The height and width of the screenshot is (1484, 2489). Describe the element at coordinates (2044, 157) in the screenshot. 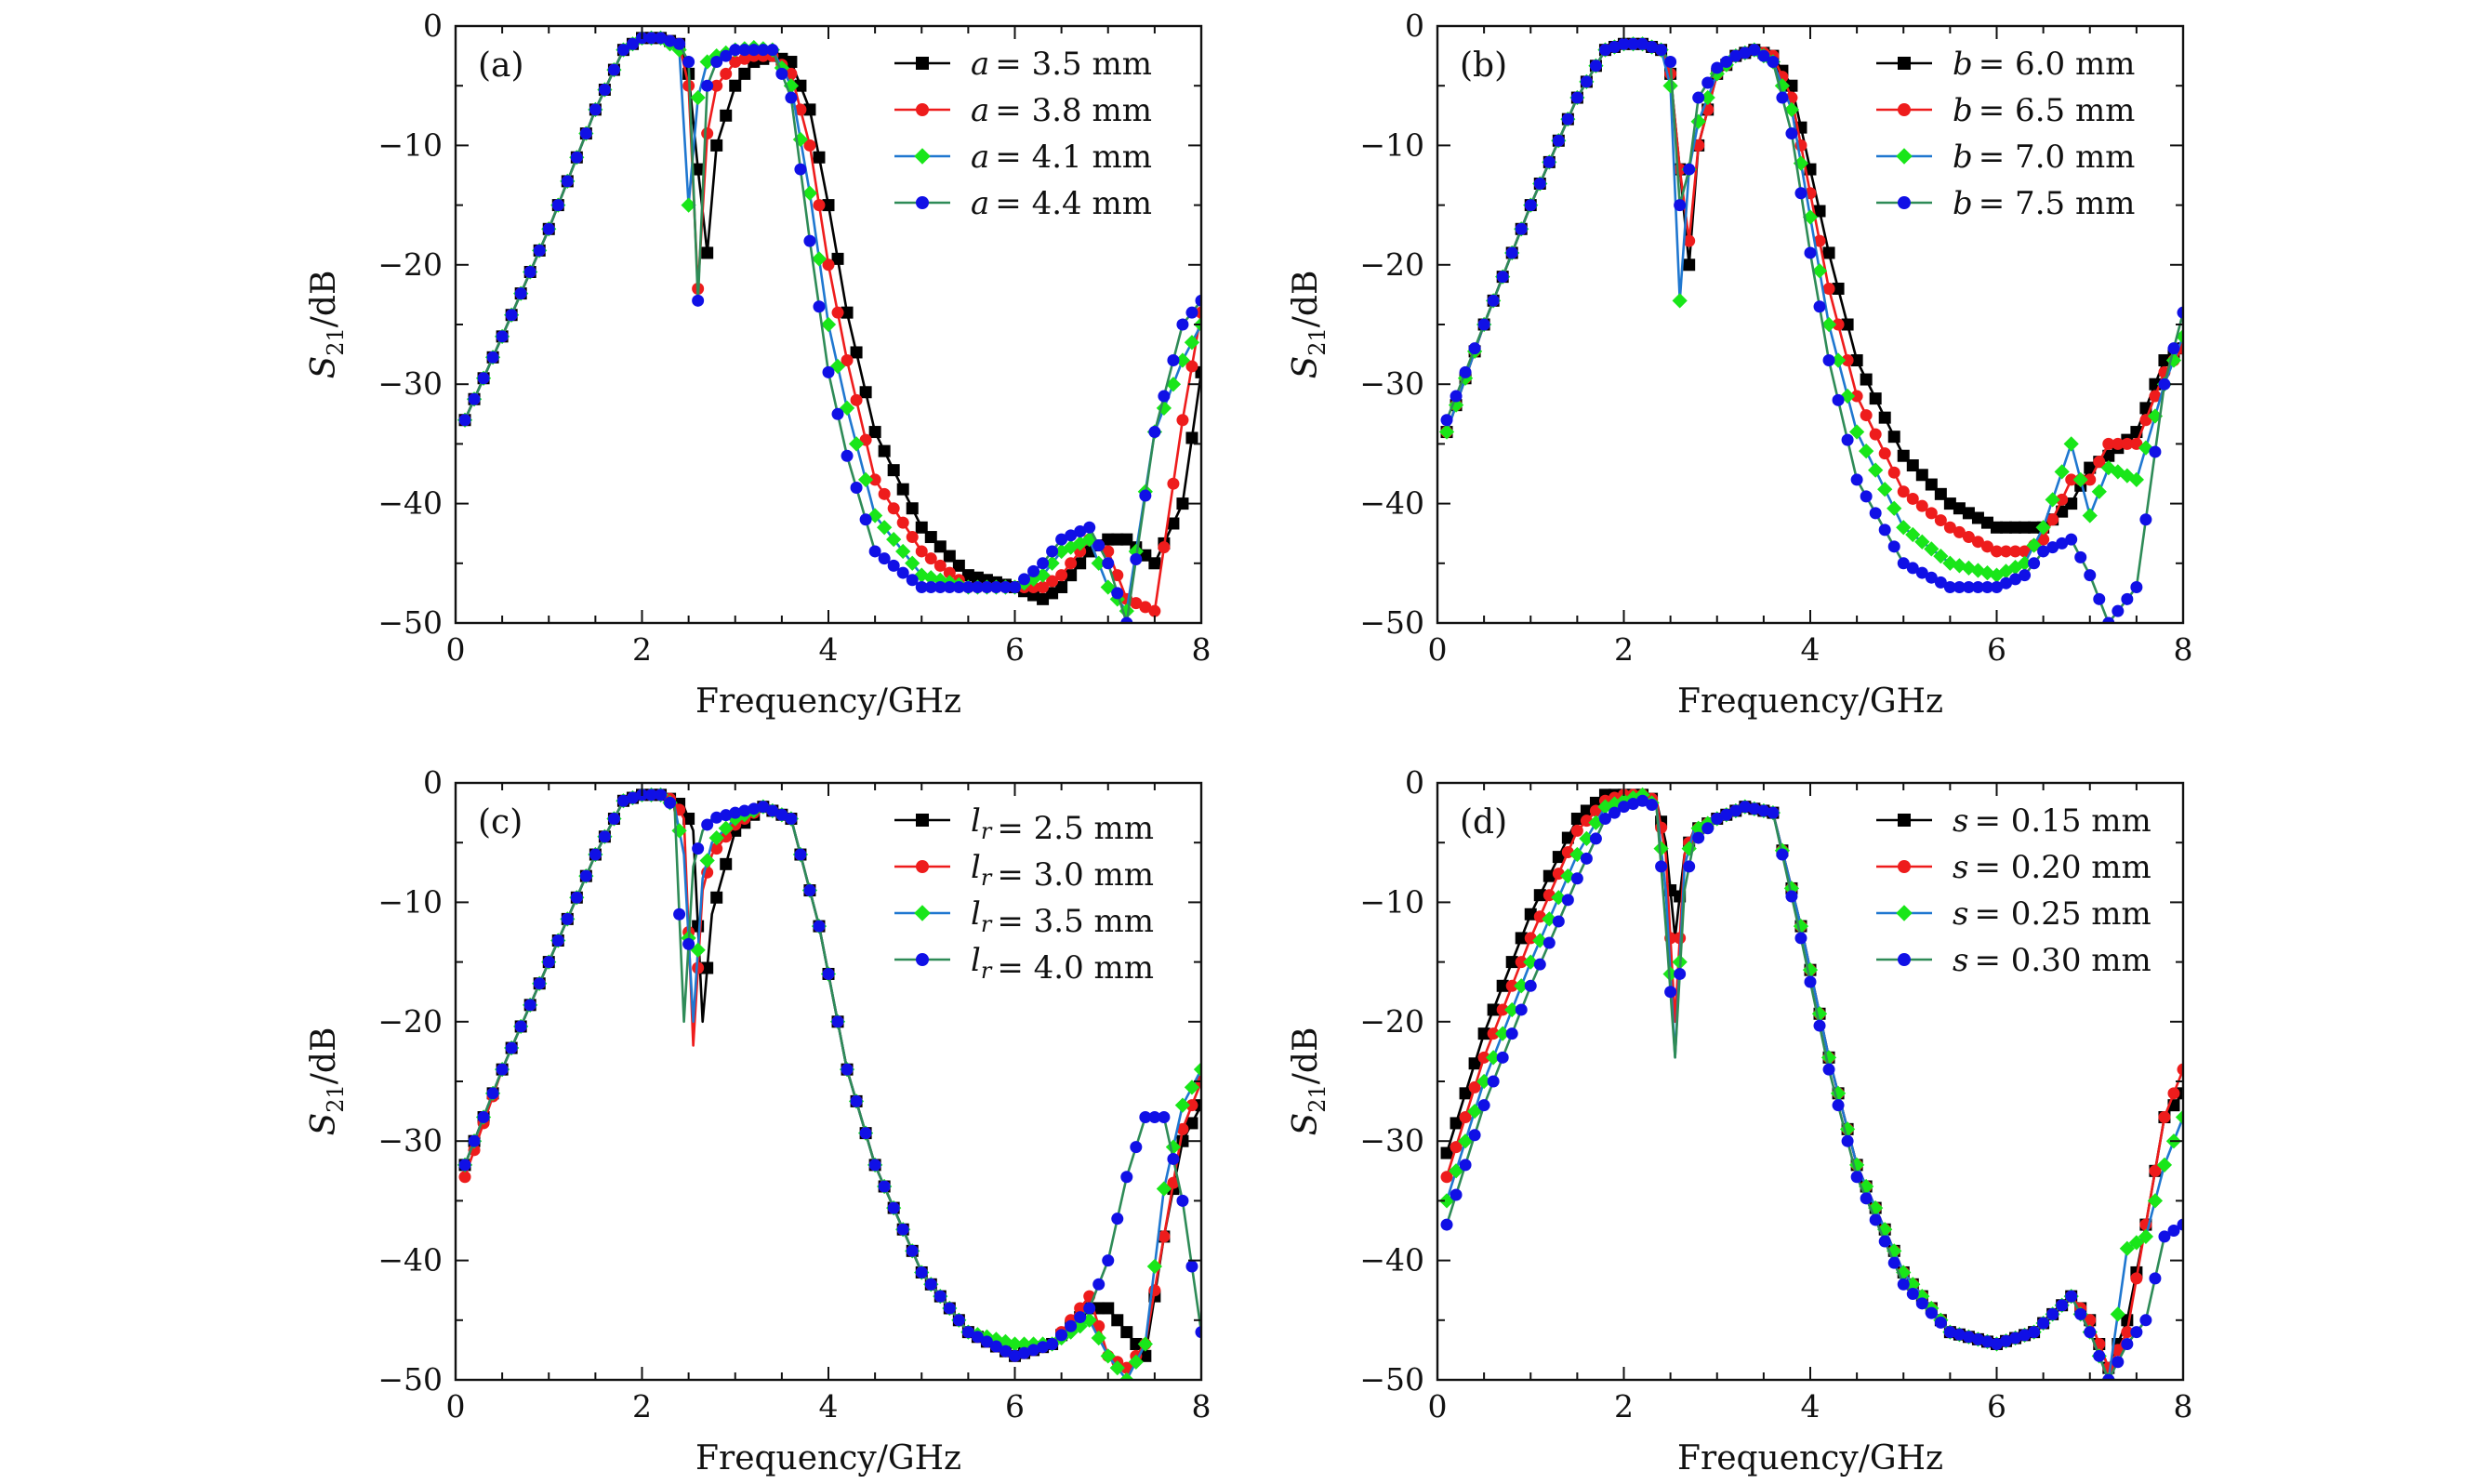

I see `legend-label: b = 7.0 mm` at that location.